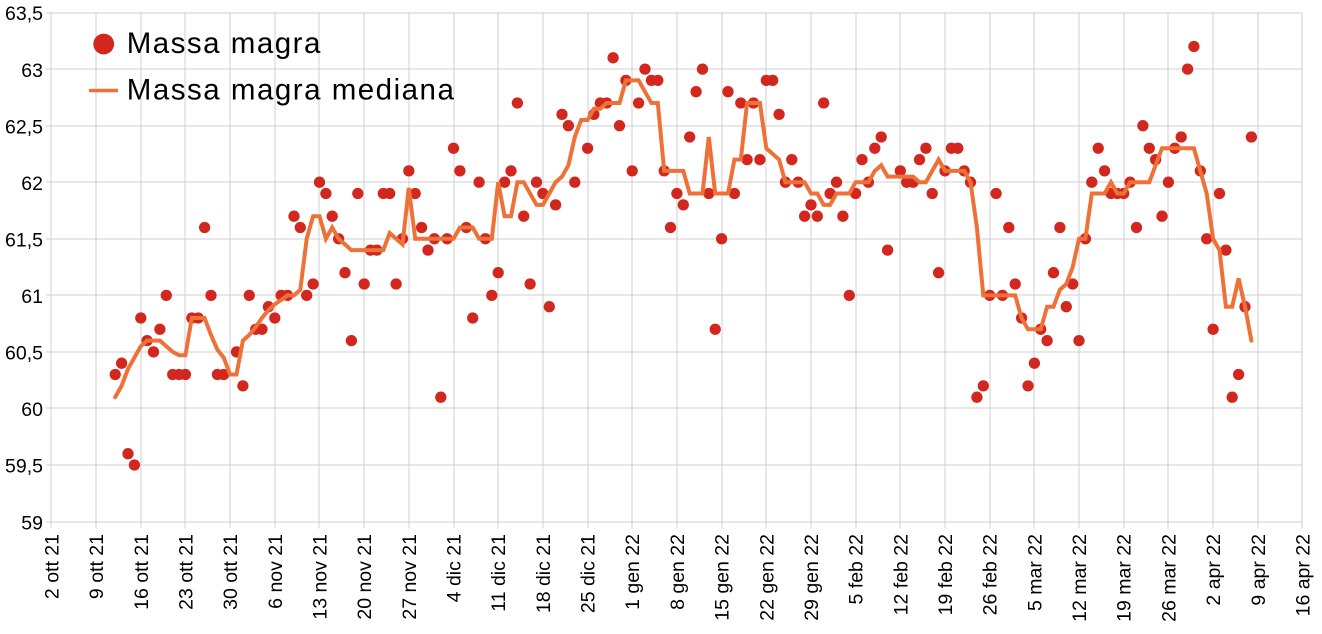 The image size is (1322, 634). What do you see at coordinates (52, 566) in the screenshot?
I see `svg-text: 2 ott 21` at bounding box center [52, 566].